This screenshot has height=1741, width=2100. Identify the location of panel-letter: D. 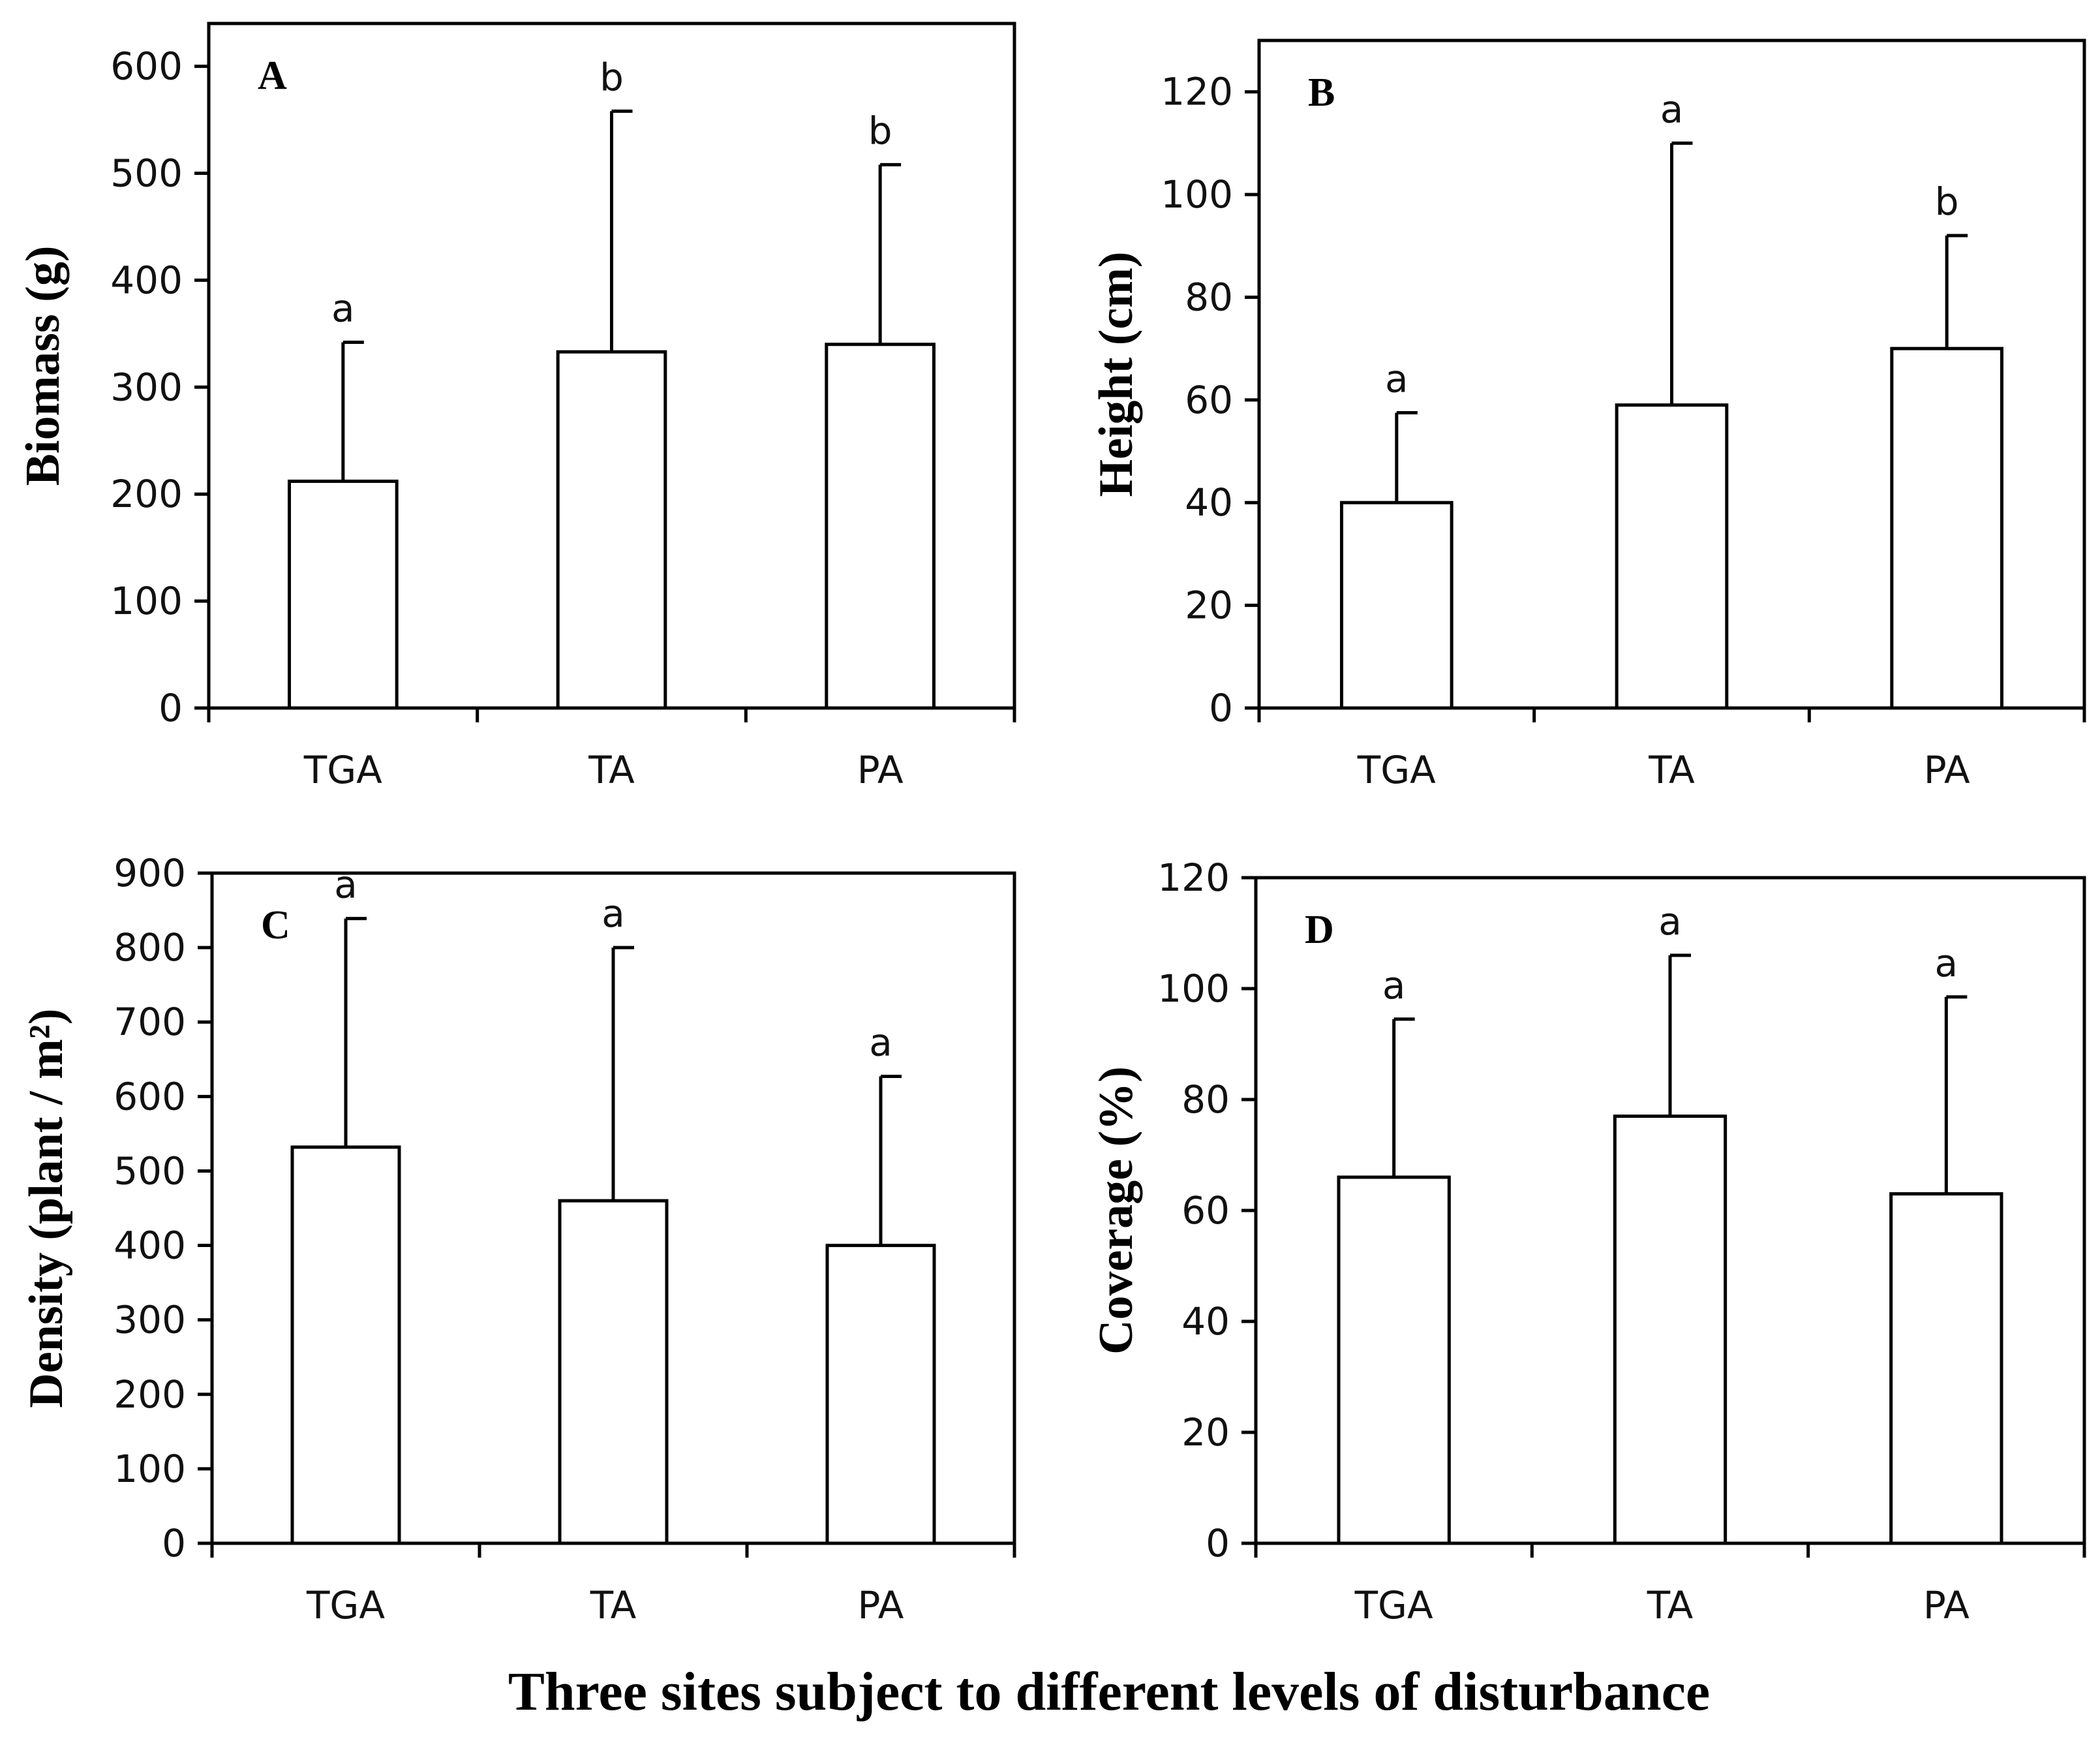
(1319, 930).